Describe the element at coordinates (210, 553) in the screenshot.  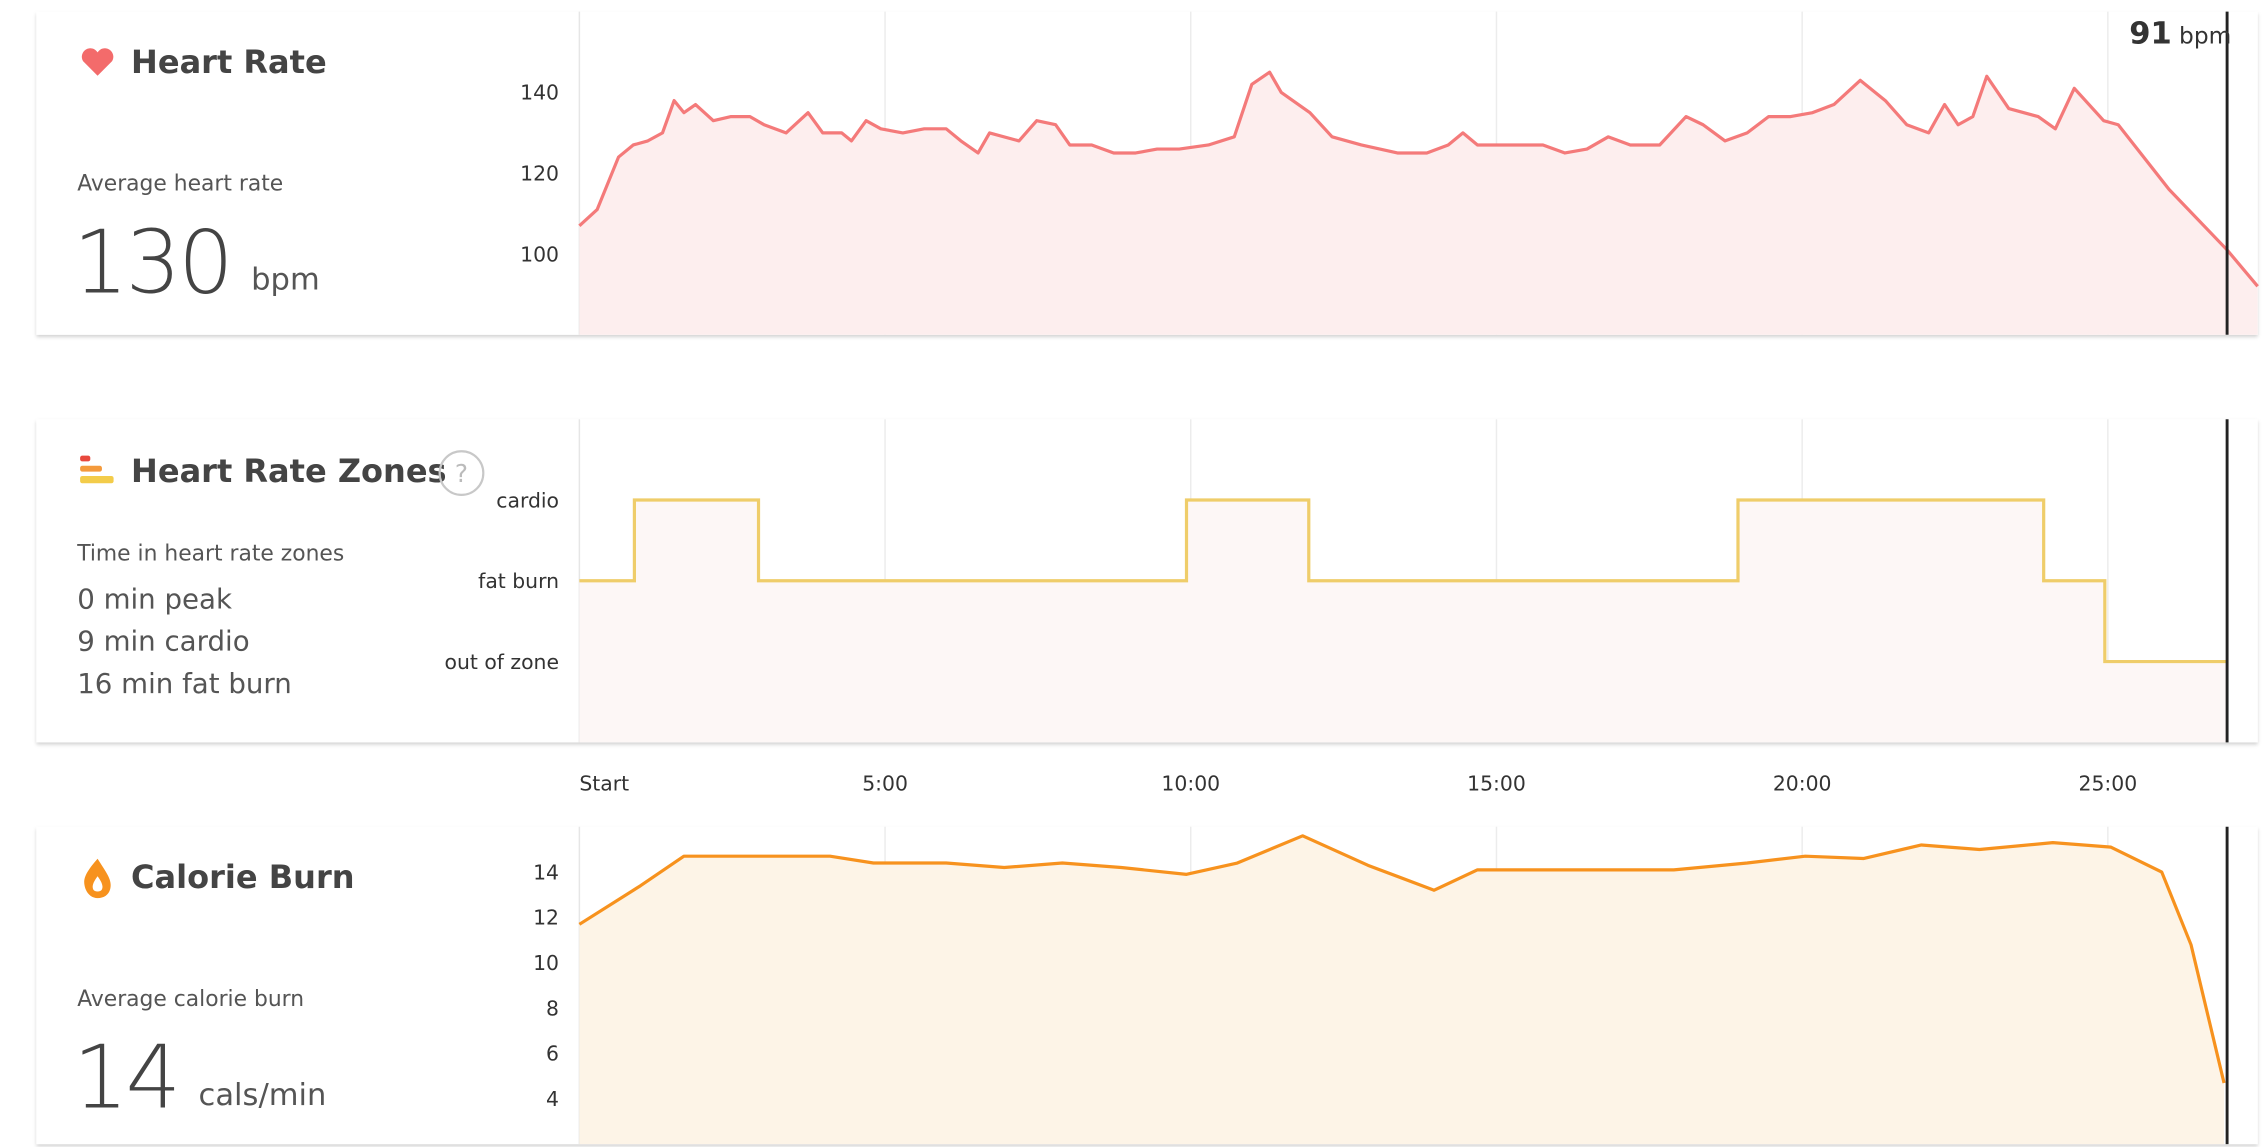
I see `summary-label: Time in heart rate zones` at that location.